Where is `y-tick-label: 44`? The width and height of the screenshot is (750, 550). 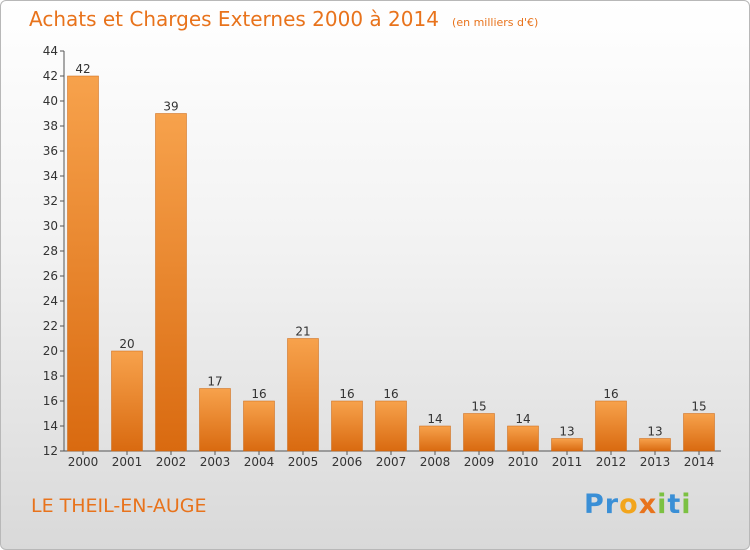 y-tick-label: 44 is located at coordinates (50, 51).